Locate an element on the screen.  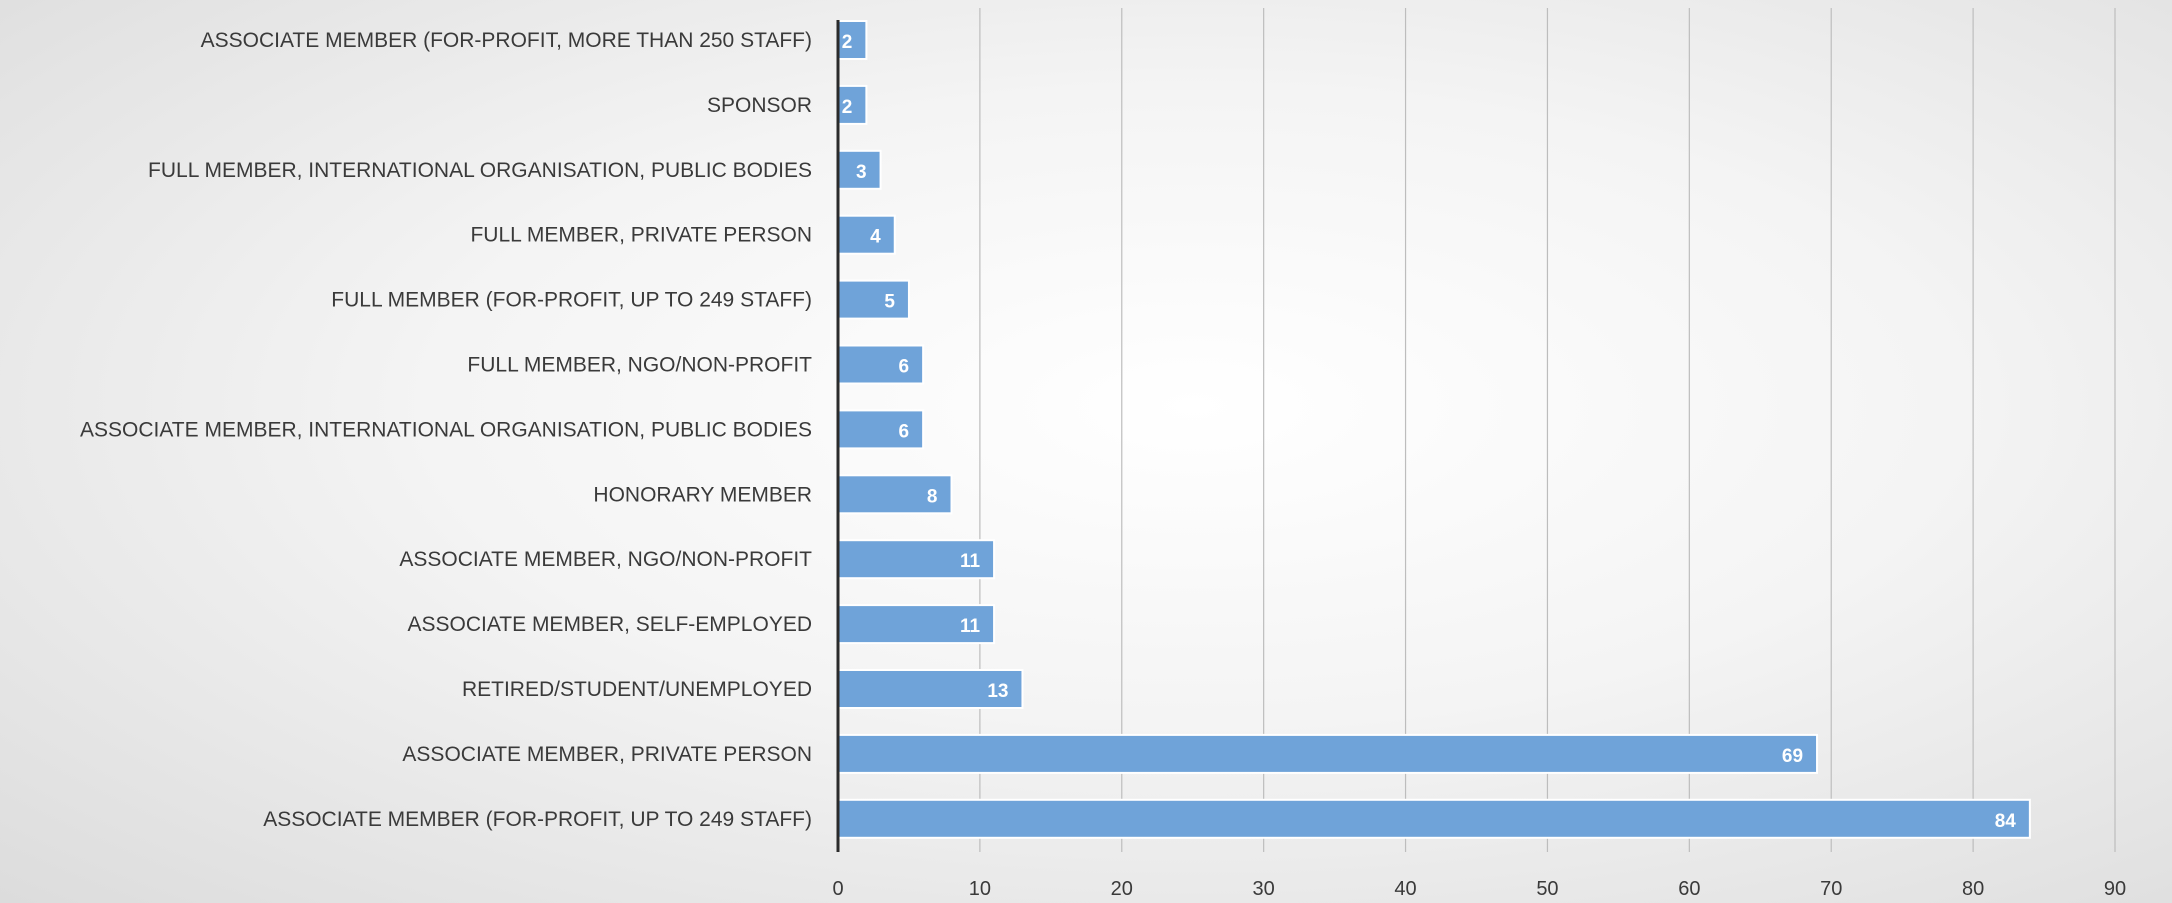
x-tick-label-20: 20 is located at coordinates (1122, 889).